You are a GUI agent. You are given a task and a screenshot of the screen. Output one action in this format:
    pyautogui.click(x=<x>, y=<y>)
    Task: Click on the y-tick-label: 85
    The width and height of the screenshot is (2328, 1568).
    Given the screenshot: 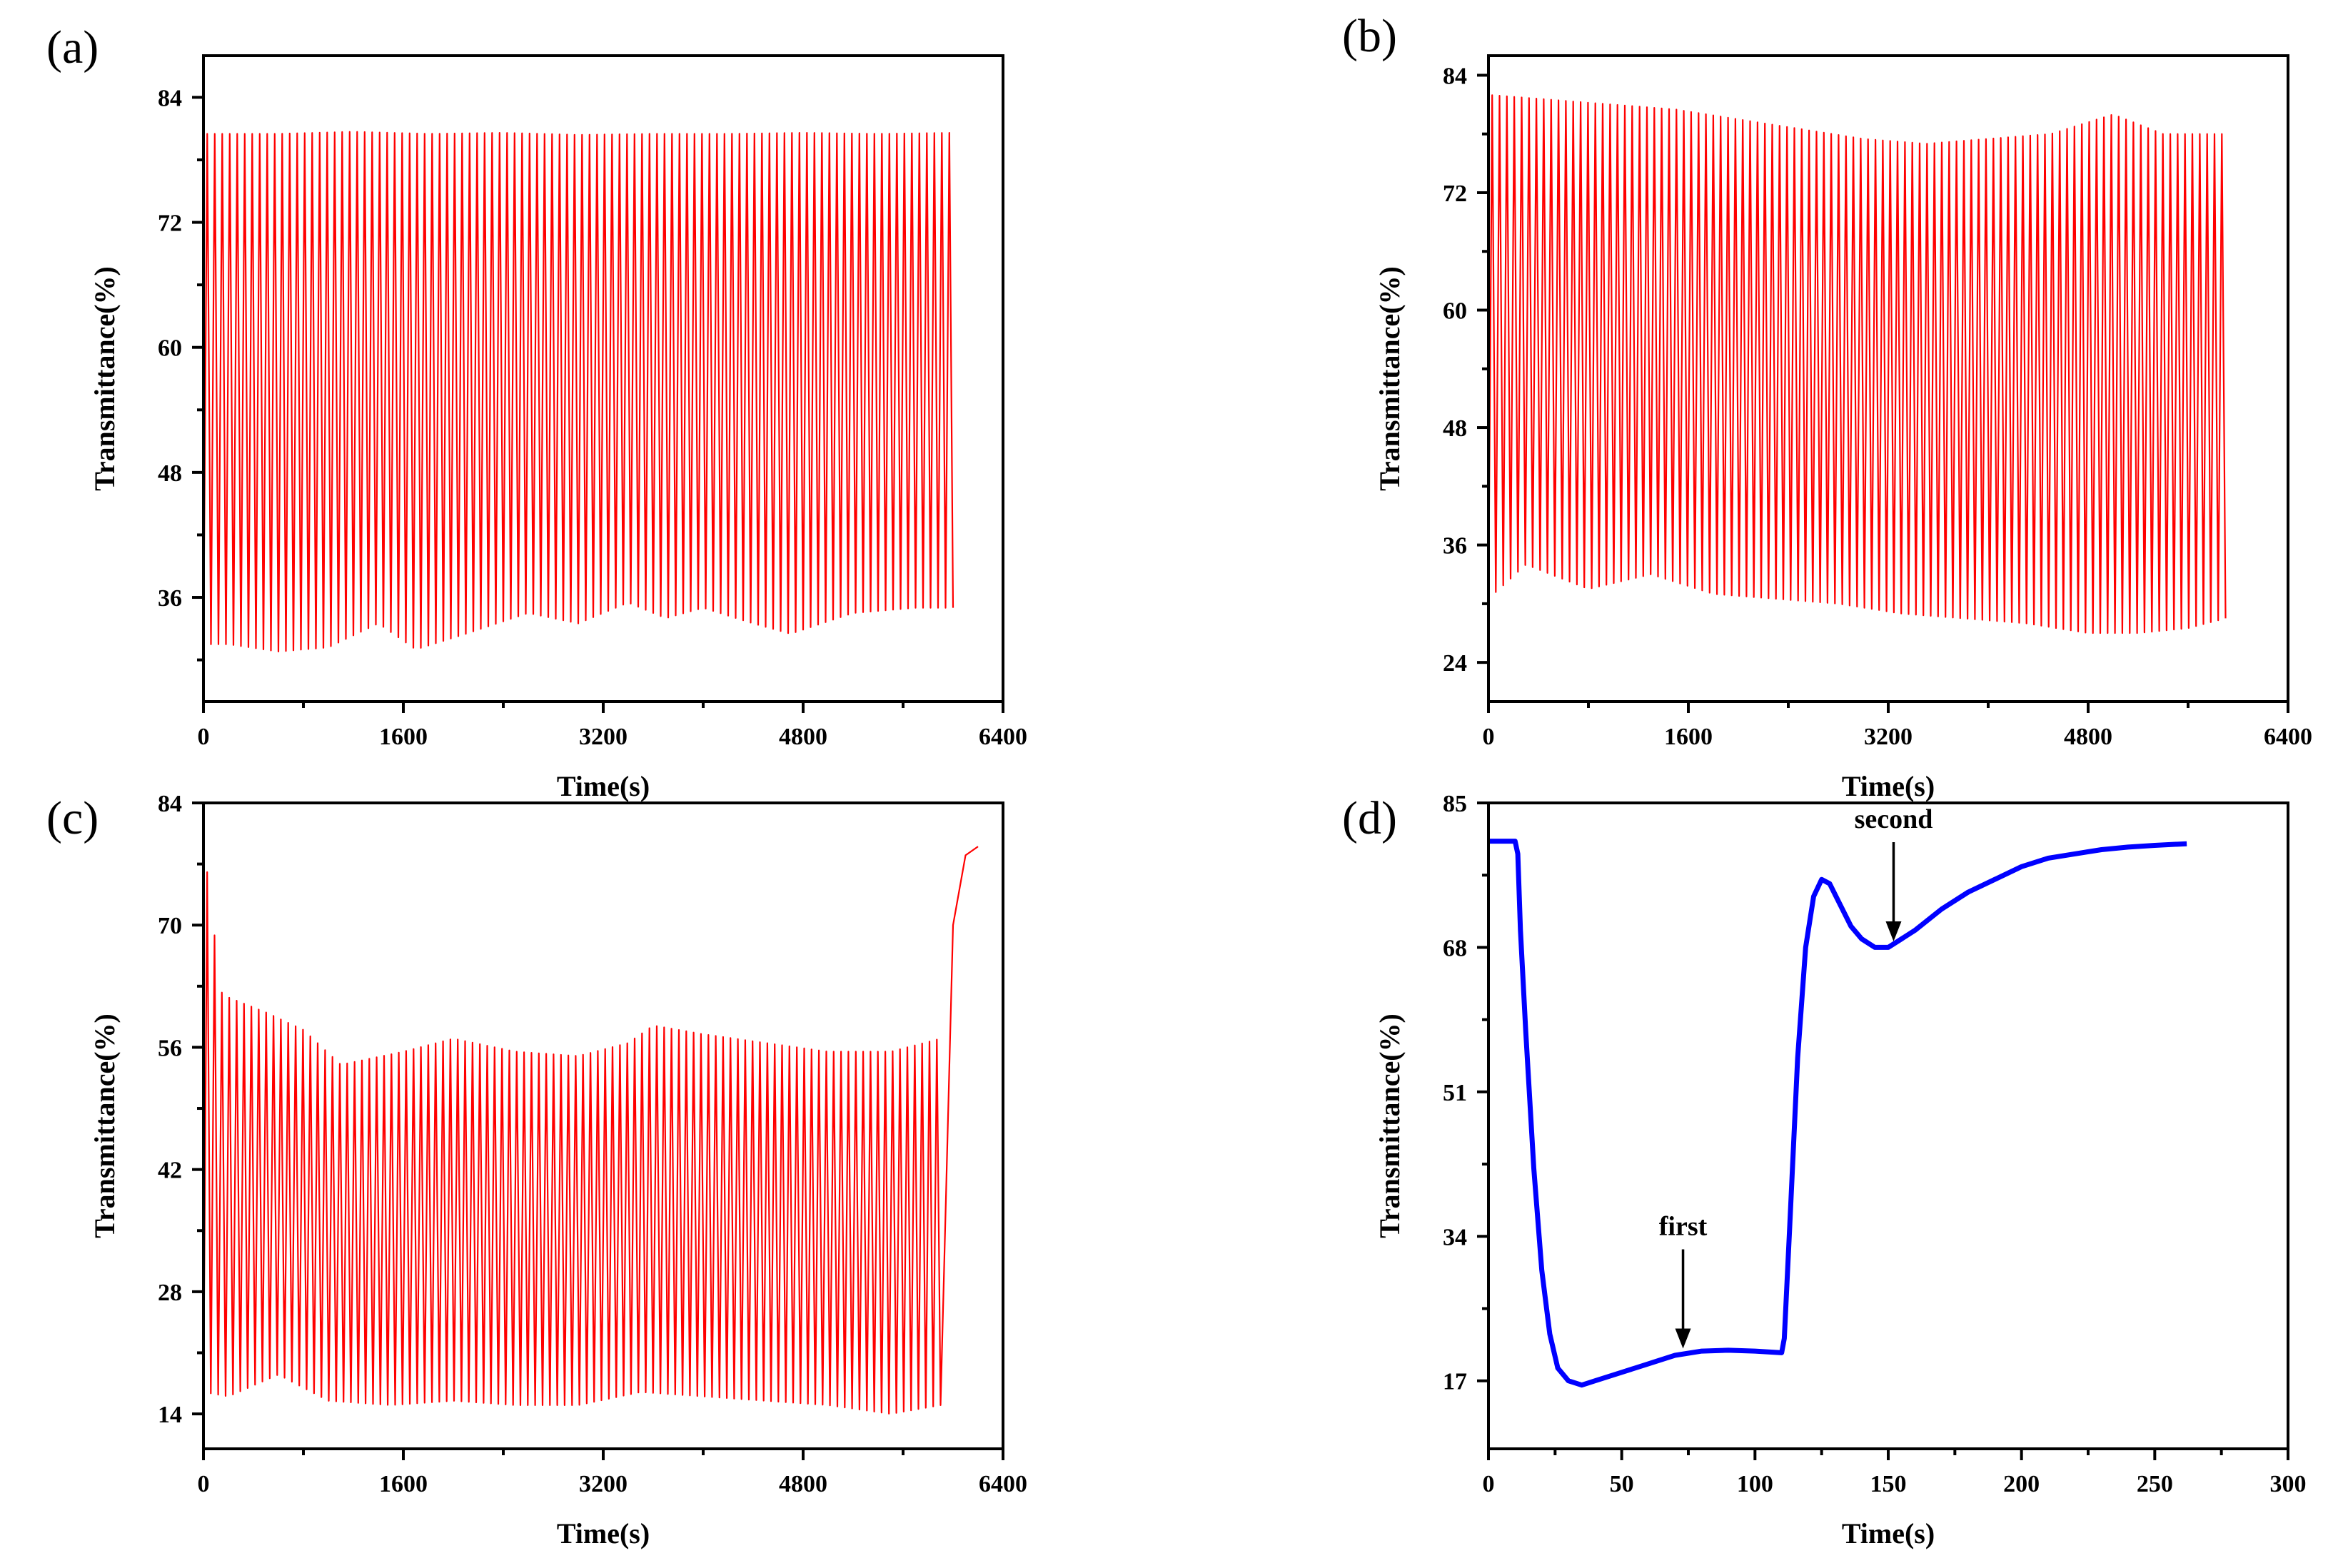 What is the action you would take?
    pyautogui.click(x=1455, y=804)
    